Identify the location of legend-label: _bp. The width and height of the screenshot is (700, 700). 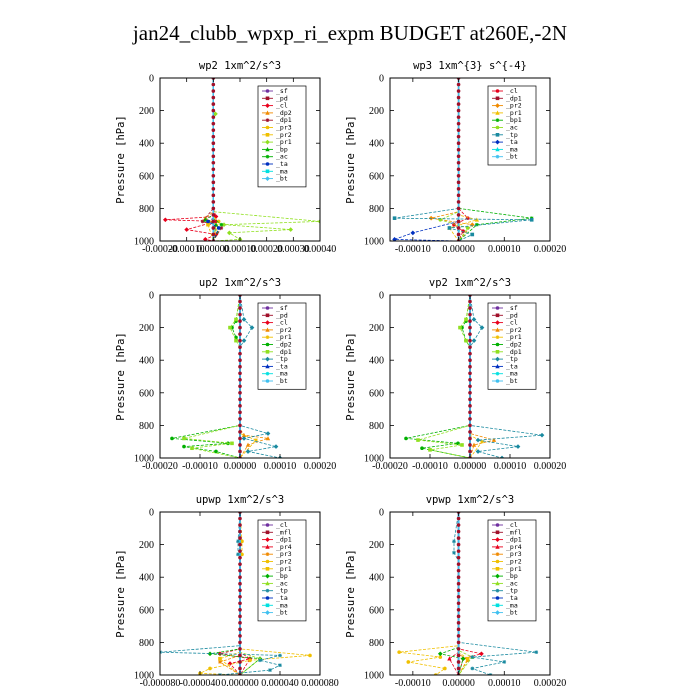
(282, 149).